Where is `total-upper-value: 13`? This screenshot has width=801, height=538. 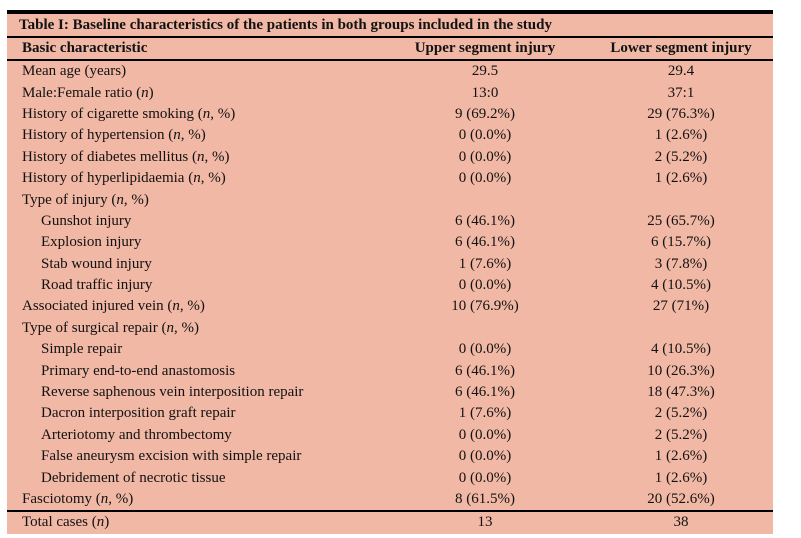
total-upper-value: 13 is located at coordinates (485, 522).